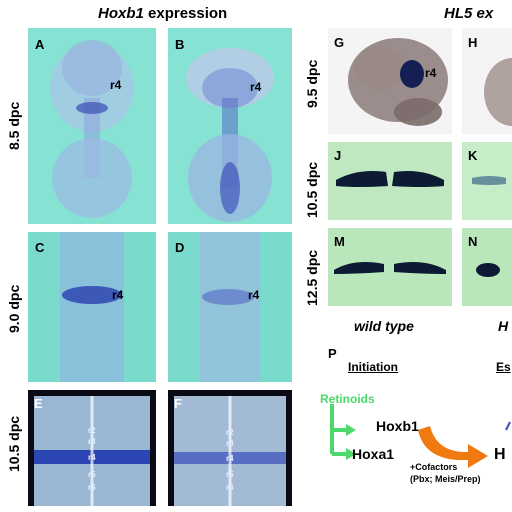  What do you see at coordinates (347, 399) in the screenshot?
I see `retinoids-label: Retinoids` at bounding box center [347, 399].